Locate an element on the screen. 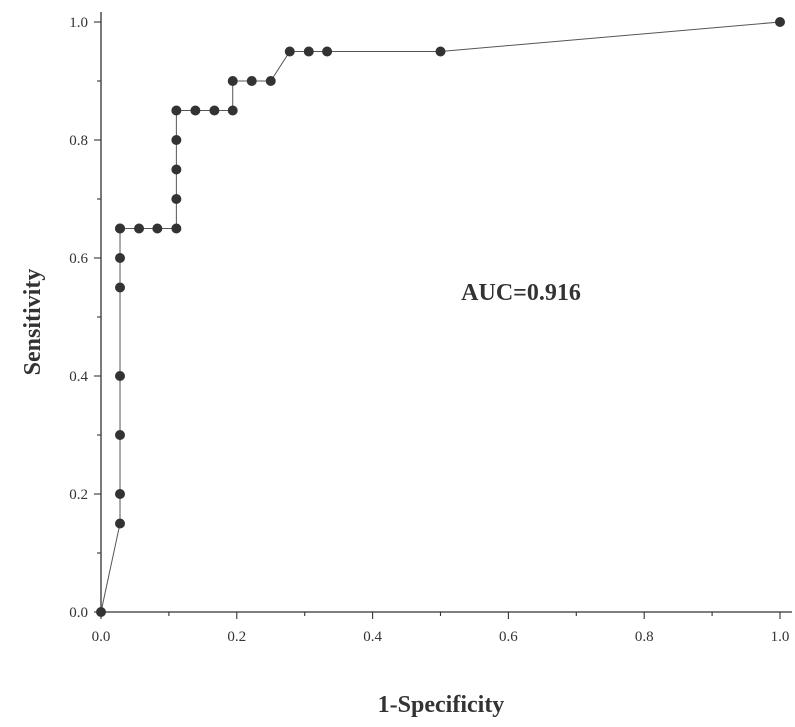 This screenshot has width=795, height=727. y-axis-title: Sensitivity is located at coordinates (33, 322).